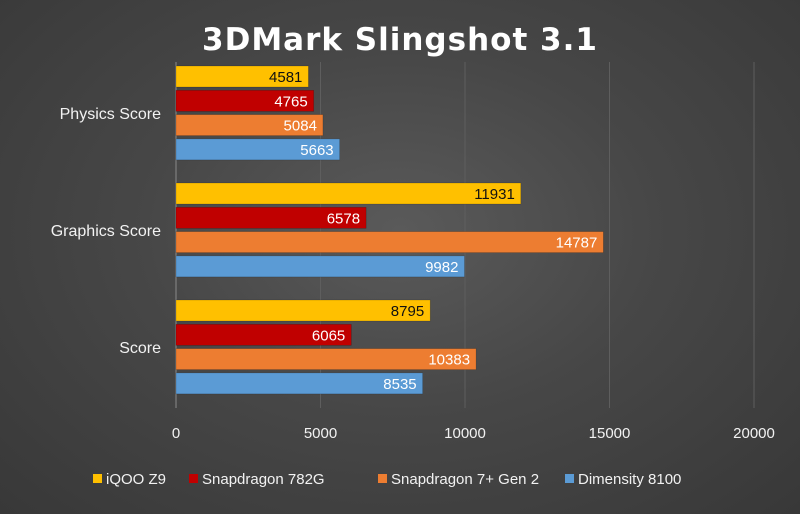  Describe the element at coordinates (110, 114) in the screenshot. I see `category-label: Physics Score` at that location.